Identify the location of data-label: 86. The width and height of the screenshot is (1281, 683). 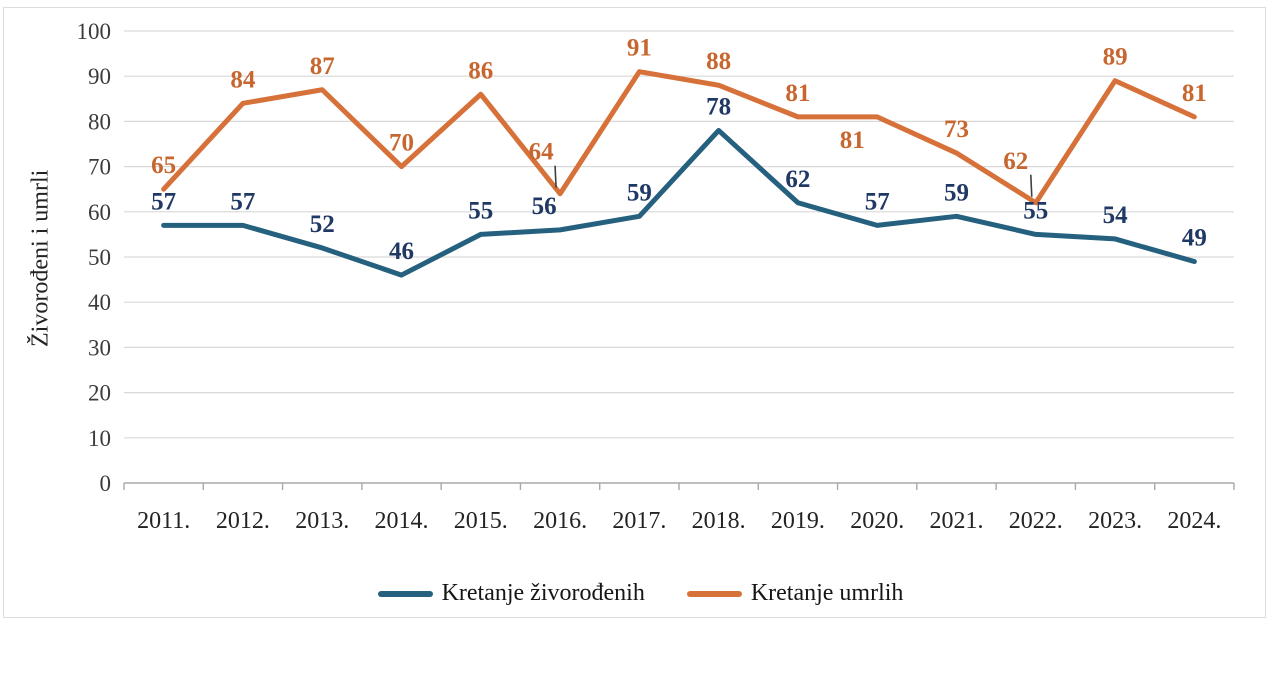
(480, 70).